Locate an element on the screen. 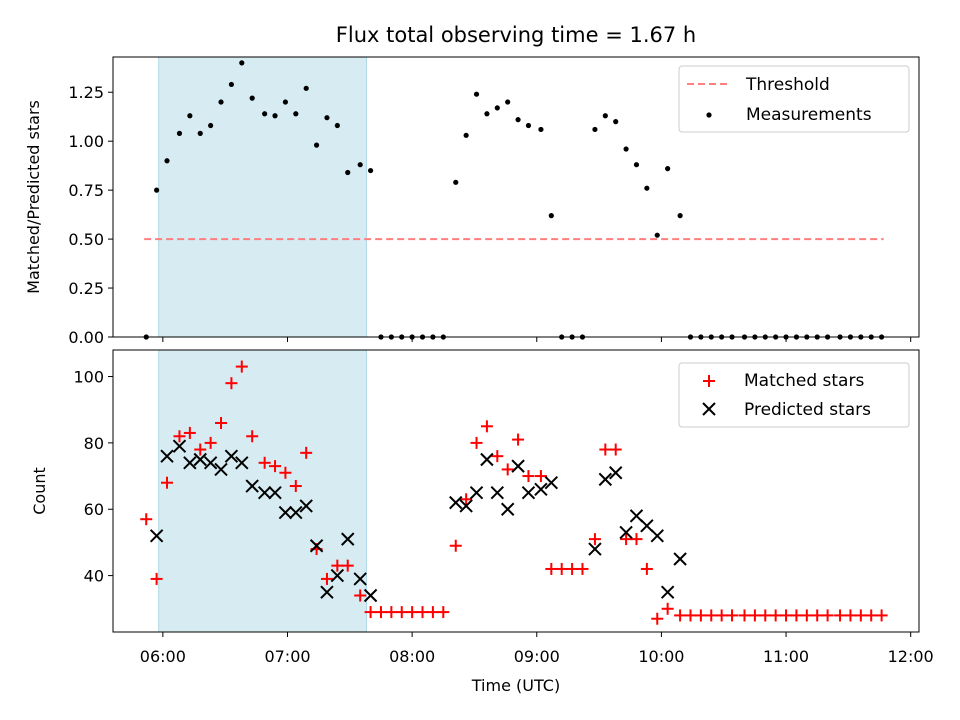 The width and height of the screenshot is (960, 720). x-tick-label: 11:00 is located at coordinates (786, 656).